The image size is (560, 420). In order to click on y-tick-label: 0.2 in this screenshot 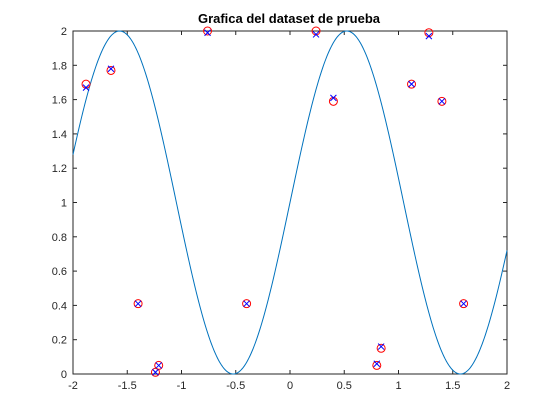, I will do `click(59, 341)`.